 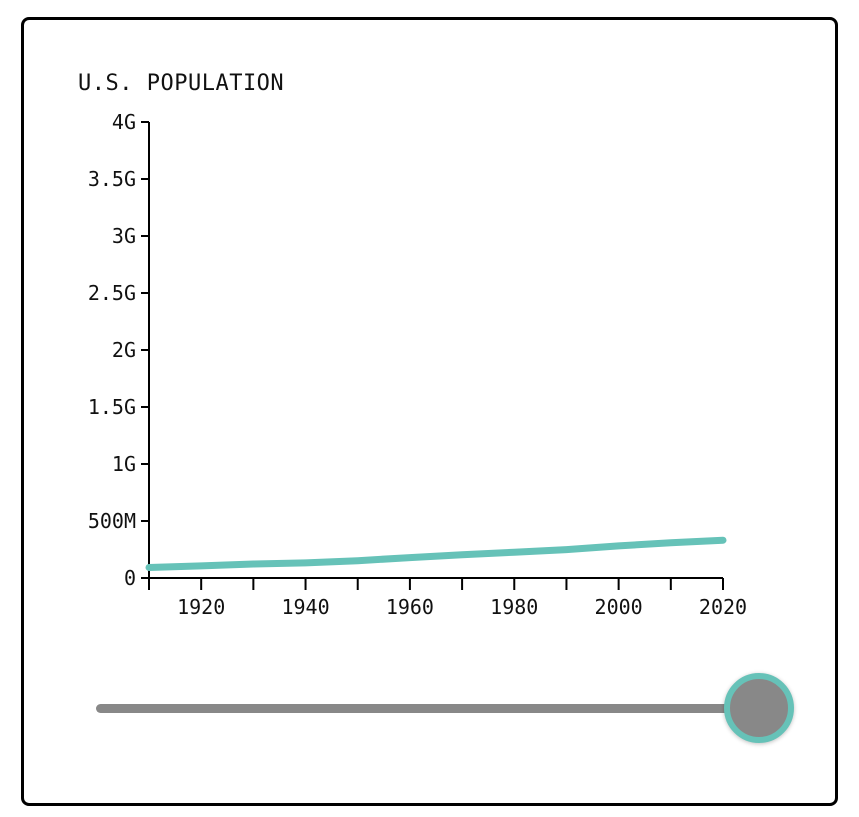 I want to click on slider-track, so click(x=427, y=708).